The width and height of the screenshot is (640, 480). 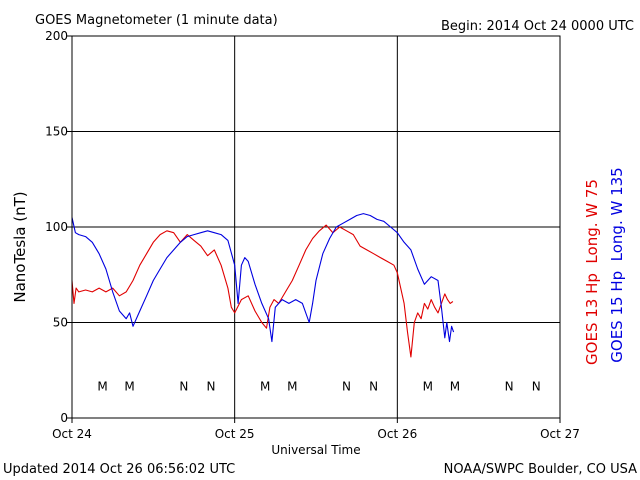 I want to click on legend-goes15: GOES 15 Hp Long. W 135, so click(x=617, y=264).